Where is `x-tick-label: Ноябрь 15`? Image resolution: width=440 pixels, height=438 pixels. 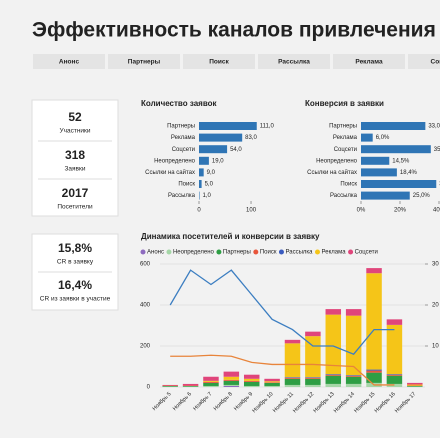 x-tick-label: Ноябрь 15 is located at coordinates (364, 402).